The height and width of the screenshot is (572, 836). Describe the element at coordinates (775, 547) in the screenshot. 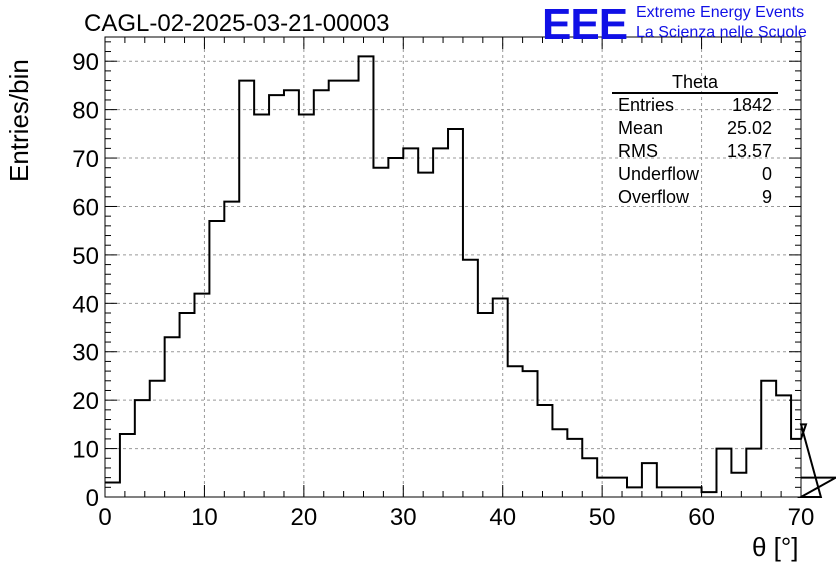

I see `x-axis-label: θ [°]` at that location.